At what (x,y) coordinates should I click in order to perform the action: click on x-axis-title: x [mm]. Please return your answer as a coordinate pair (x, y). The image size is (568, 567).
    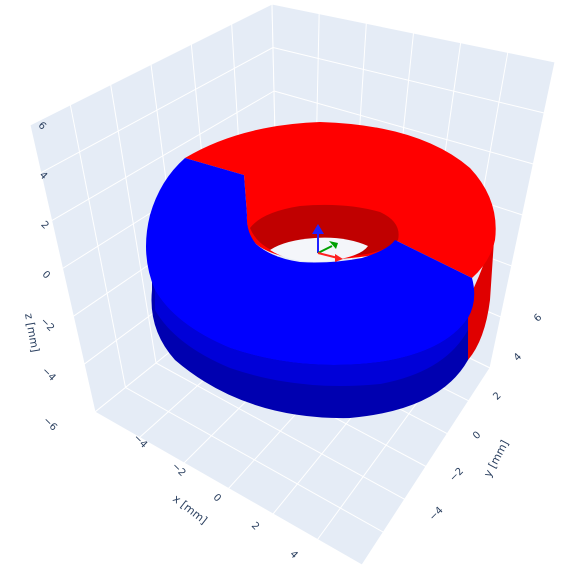
    Looking at the image, I should click on (190, 509).